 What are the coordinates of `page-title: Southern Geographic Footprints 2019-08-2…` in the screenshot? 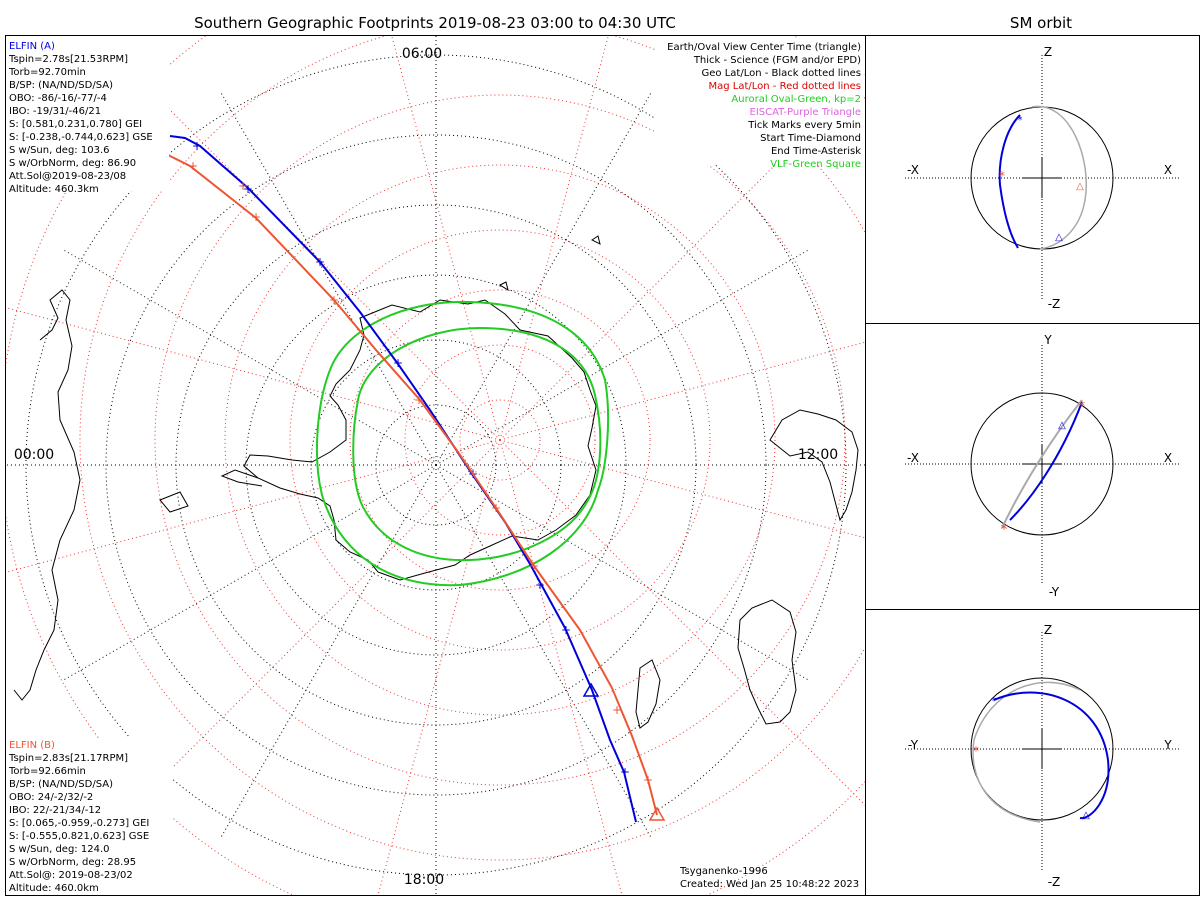 It's located at (435, 23).